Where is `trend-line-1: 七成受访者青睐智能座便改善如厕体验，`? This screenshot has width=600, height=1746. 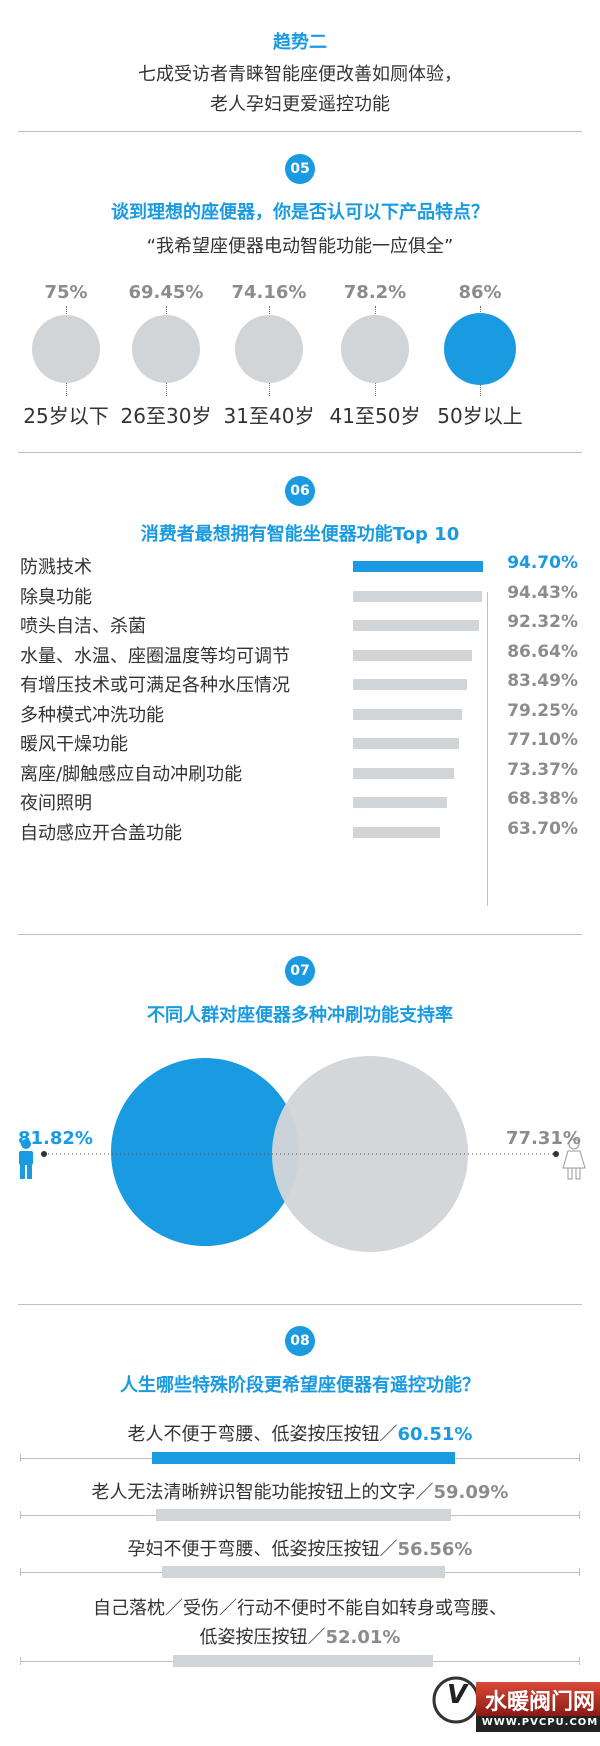 trend-line-1: 七成受访者青睐智能座便改善如厕体验， is located at coordinates (300, 74).